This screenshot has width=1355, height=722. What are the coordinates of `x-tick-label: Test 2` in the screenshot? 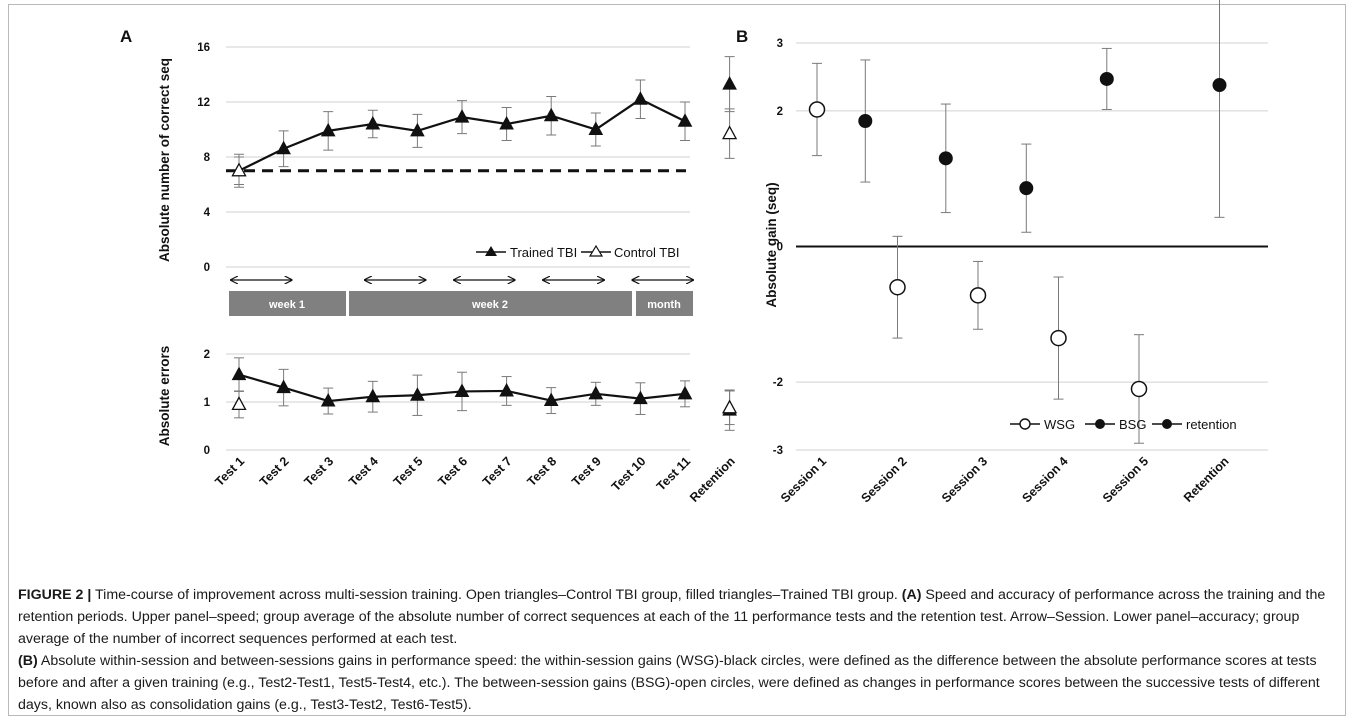 It's located at (274, 471).